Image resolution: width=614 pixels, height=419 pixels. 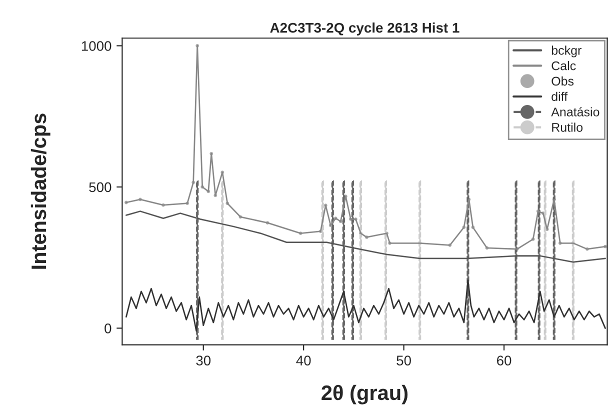 What do you see at coordinates (403, 361) in the screenshot?
I see `x-tick-label: 50` at bounding box center [403, 361].